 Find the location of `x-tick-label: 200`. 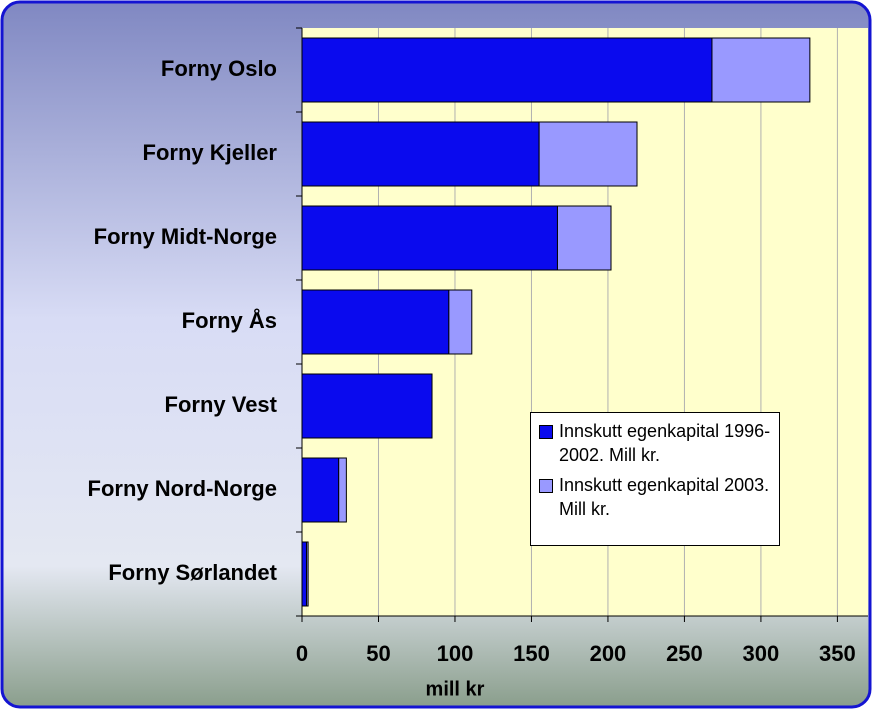

x-tick-label: 200 is located at coordinates (608, 653).